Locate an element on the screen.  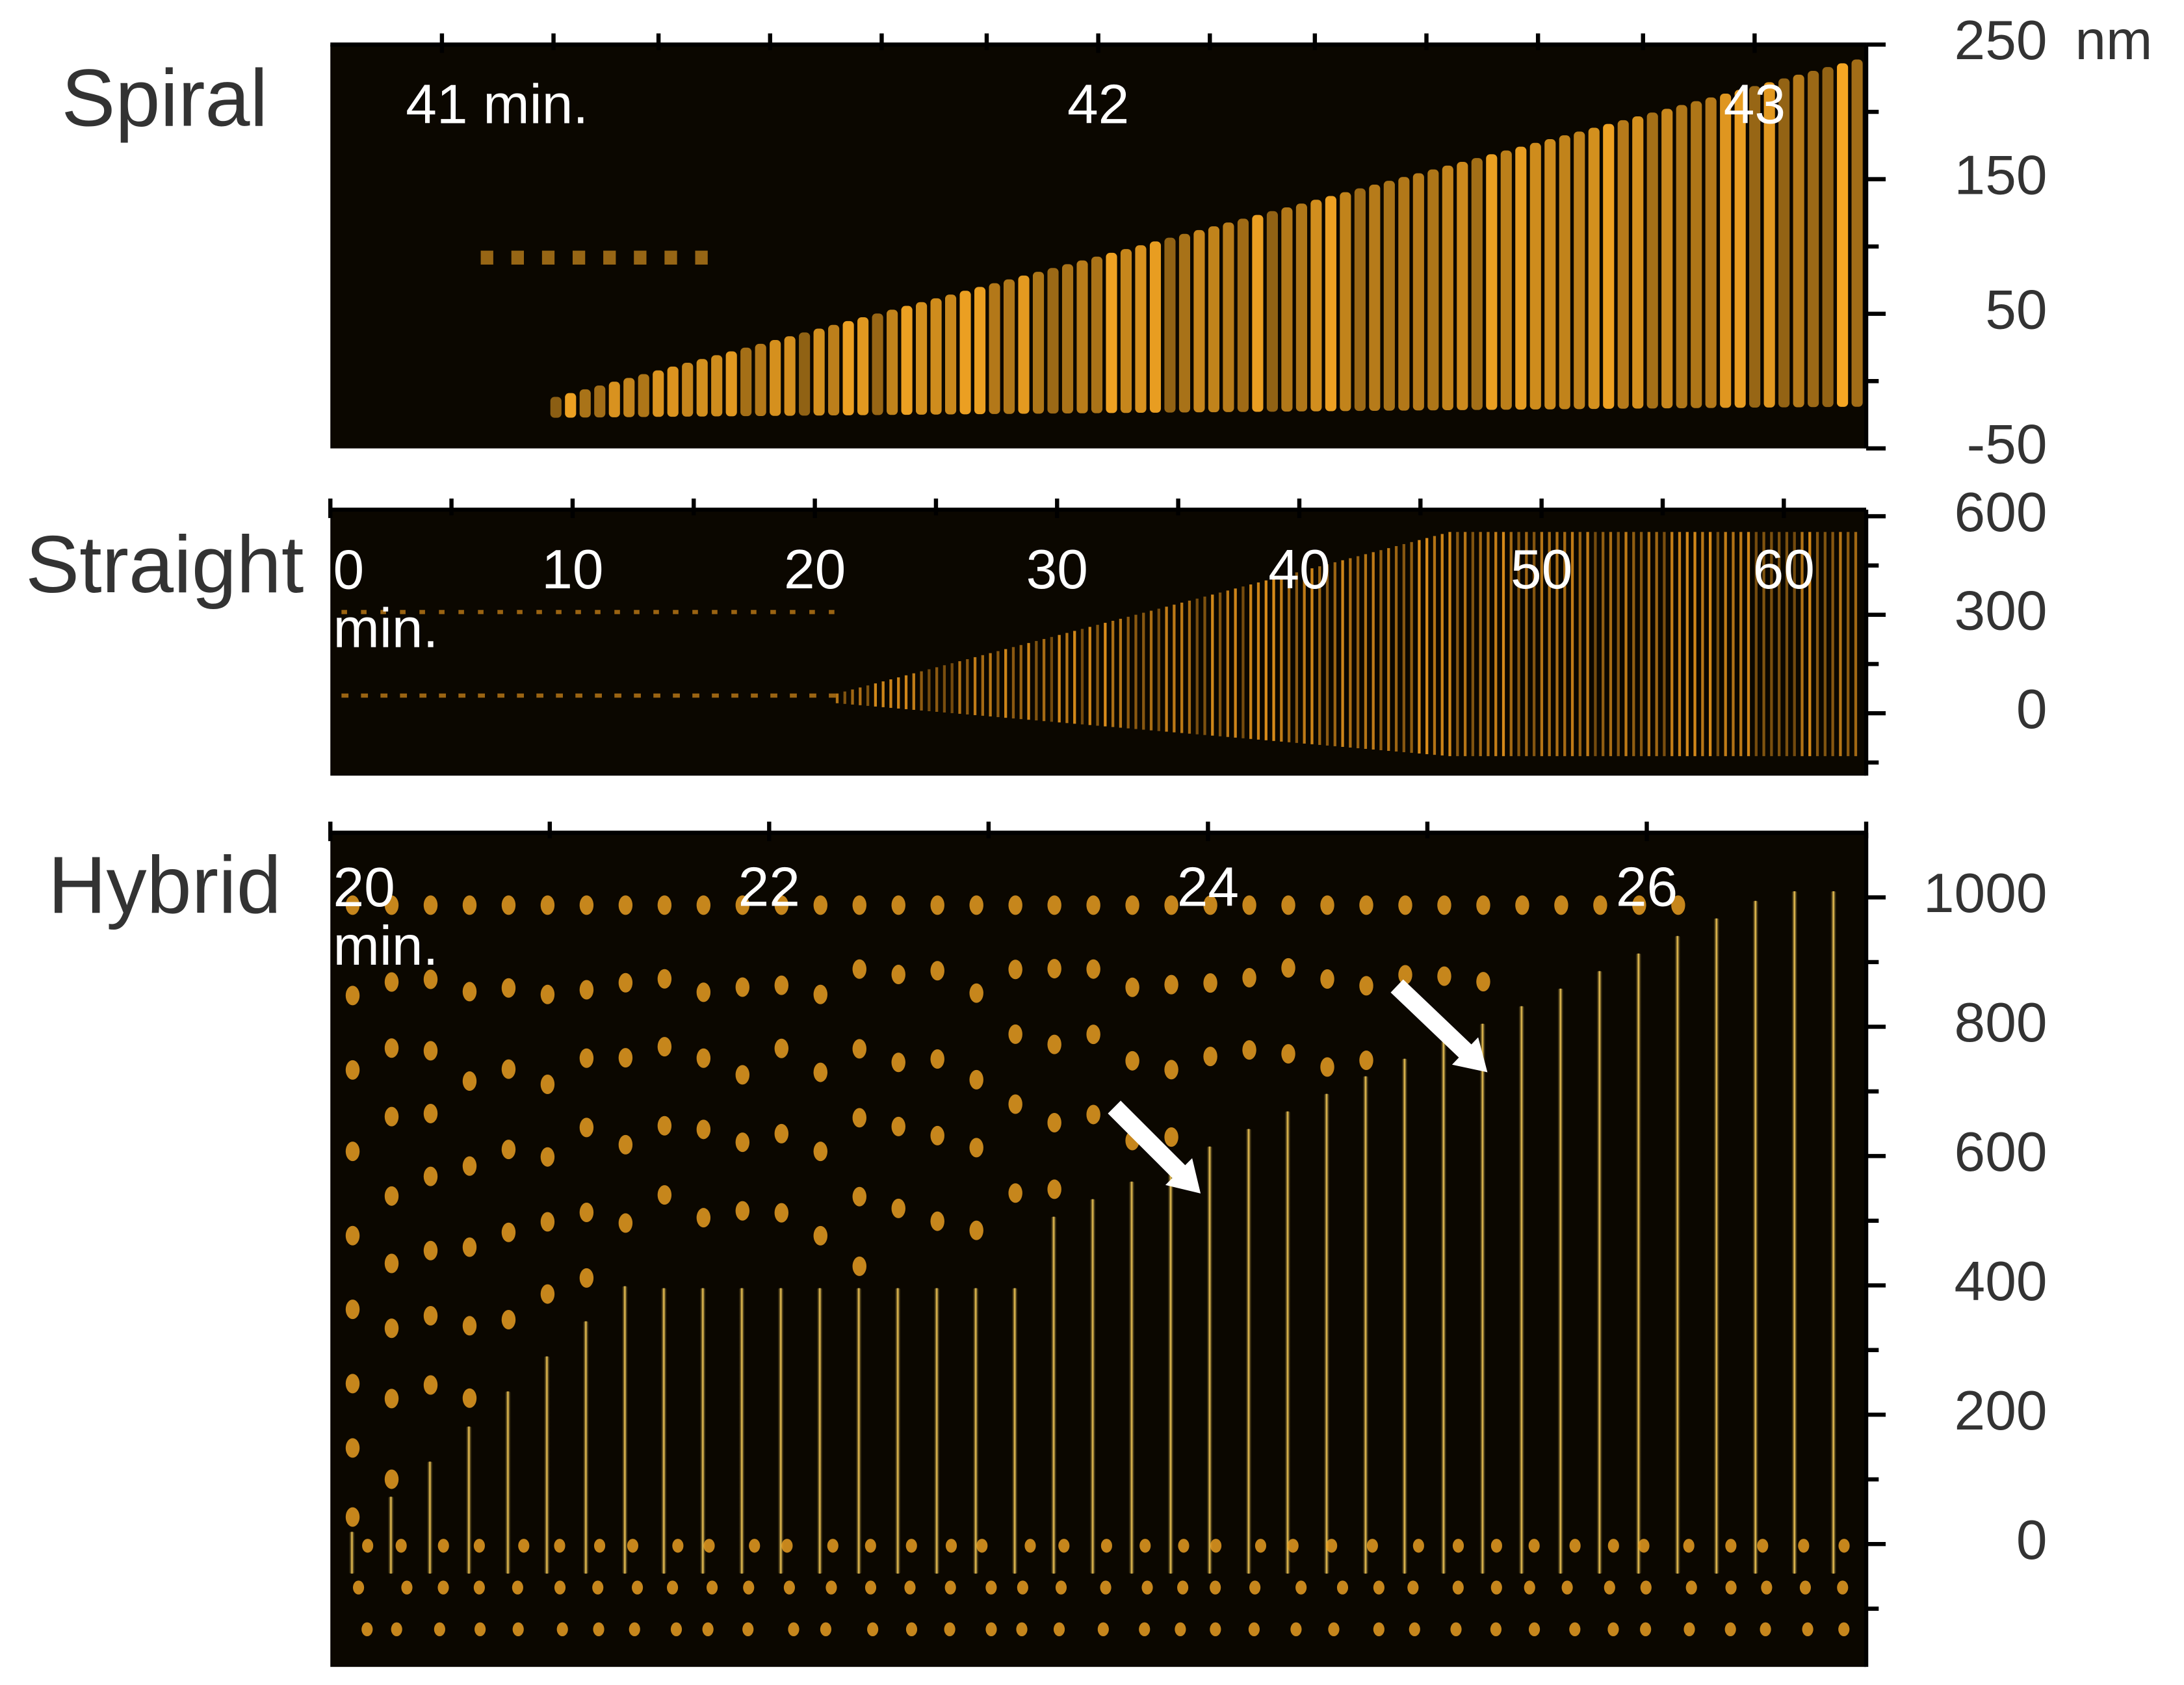
y-tick-label: 1000 is located at coordinates (1986, 893).